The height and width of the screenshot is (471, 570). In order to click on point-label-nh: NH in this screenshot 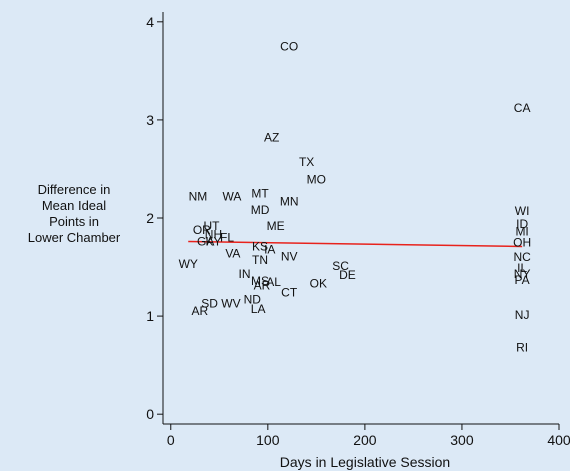, I will do `click(213, 235)`.